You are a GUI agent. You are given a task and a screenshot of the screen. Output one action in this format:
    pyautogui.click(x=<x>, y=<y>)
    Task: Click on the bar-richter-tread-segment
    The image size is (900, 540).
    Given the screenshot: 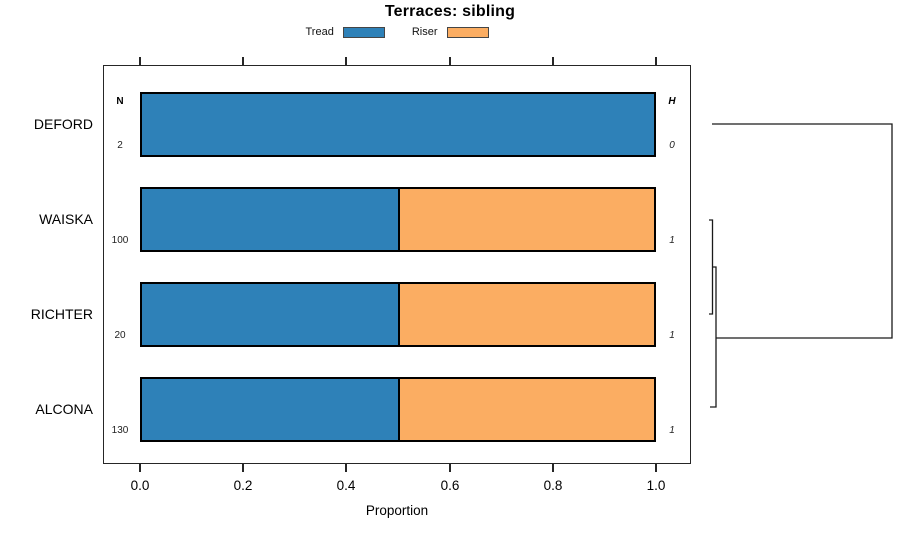 What is the action you would take?
    pyautogui.click(x=270, y=314)
    